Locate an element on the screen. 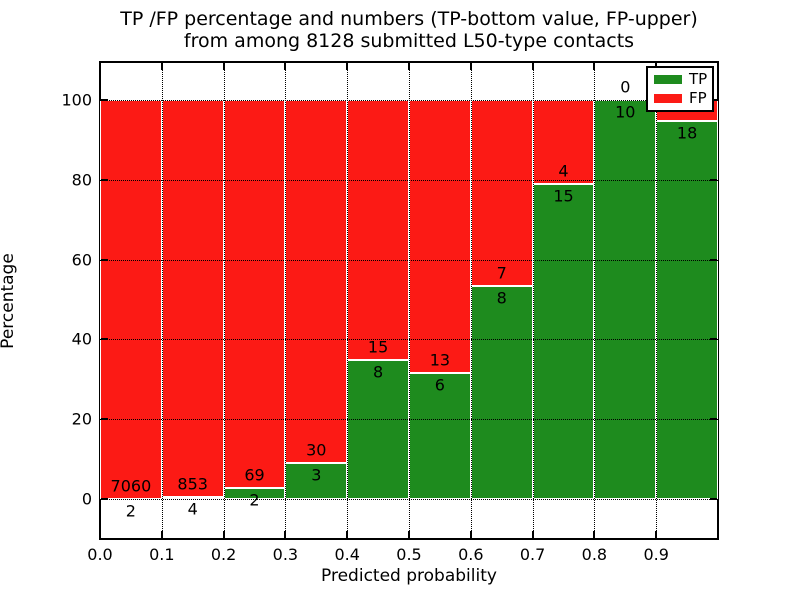  fp-count-label: 4 is located at coordinates (563, 171).